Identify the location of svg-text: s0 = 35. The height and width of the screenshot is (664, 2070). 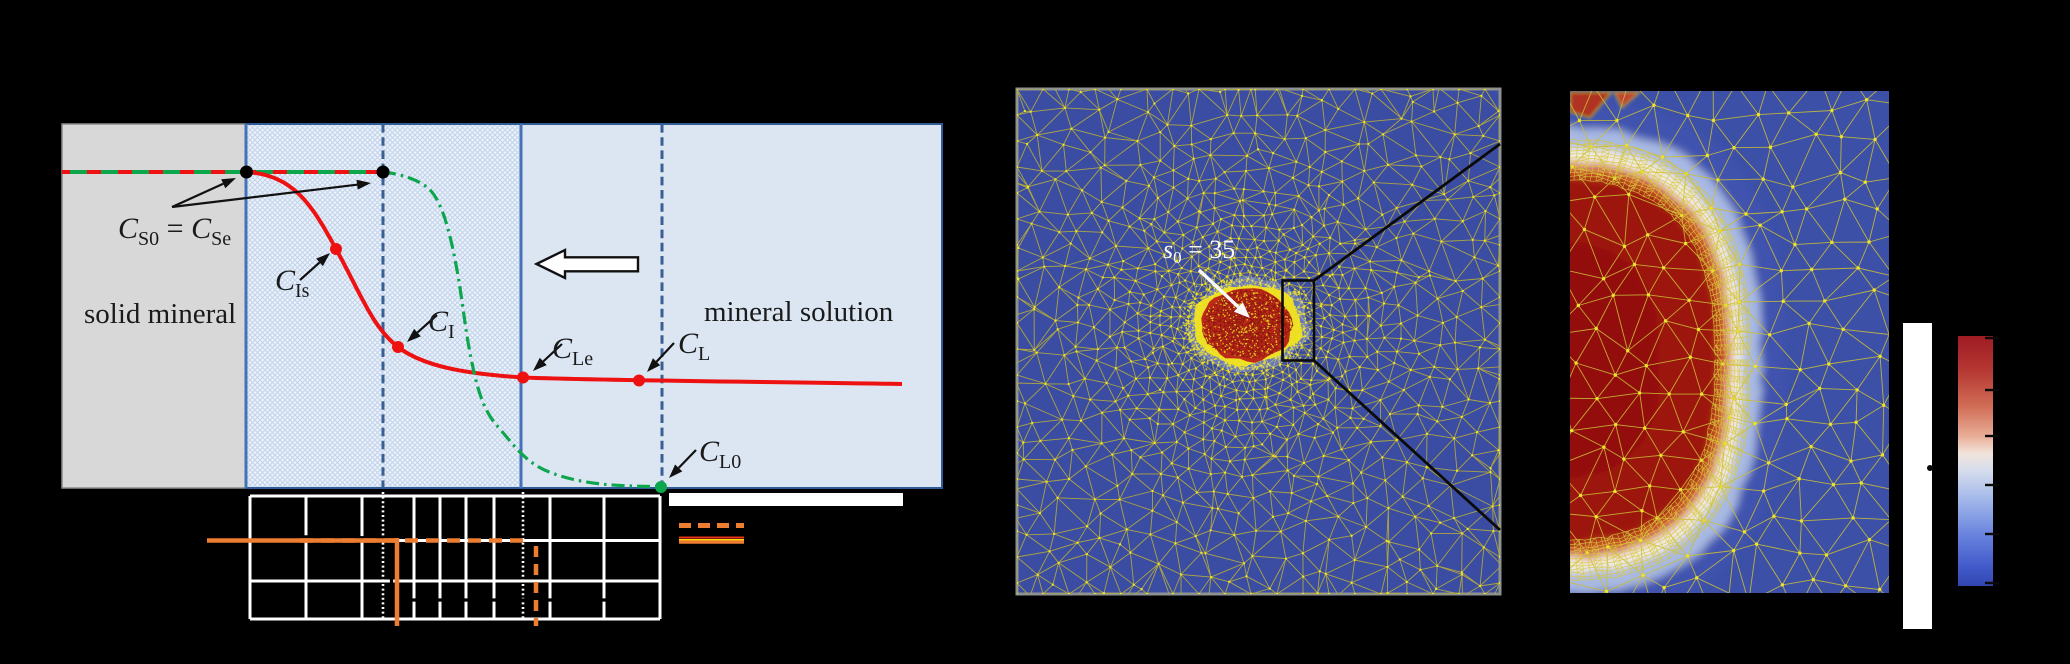
(1199, 251).